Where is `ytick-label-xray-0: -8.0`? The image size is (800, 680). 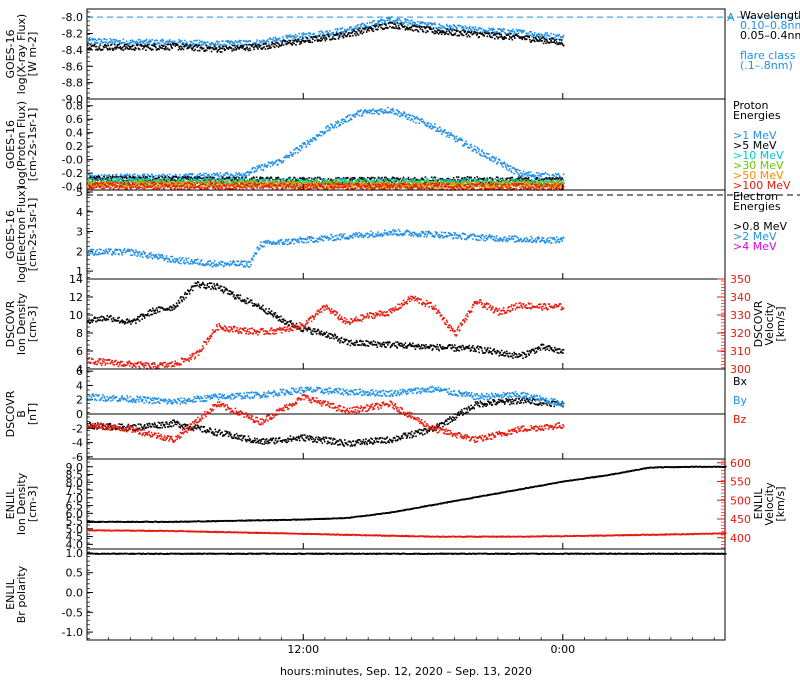 ytick-label-xray-0: -8.0 is located at coordinates (72, 17).